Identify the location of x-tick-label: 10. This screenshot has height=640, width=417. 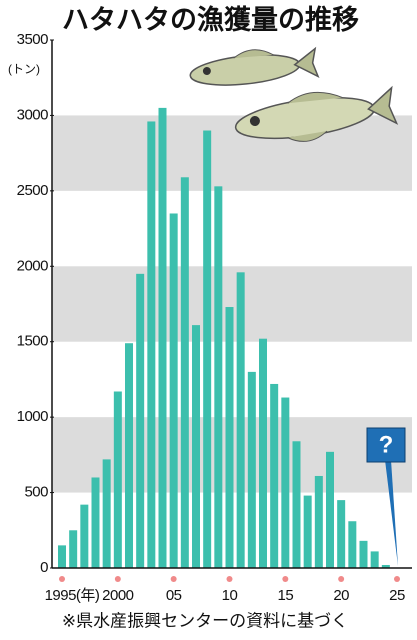
(230, 595).